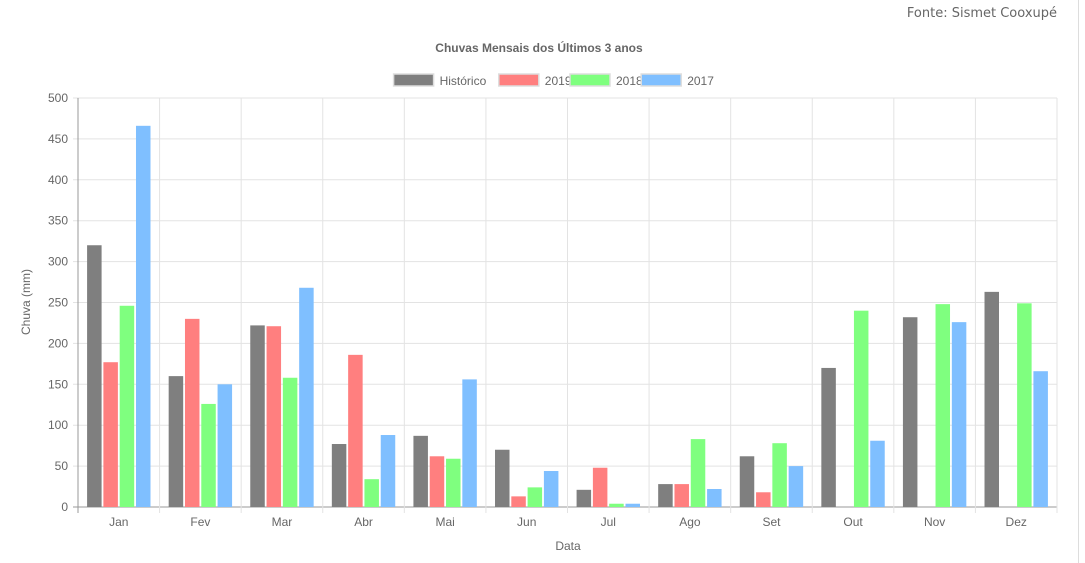 The image size is (1085, 563). What do you see at coordinates (437, 481) in the screenshot?
I see `bar-2019-mai` at bounding box center [437, 481].